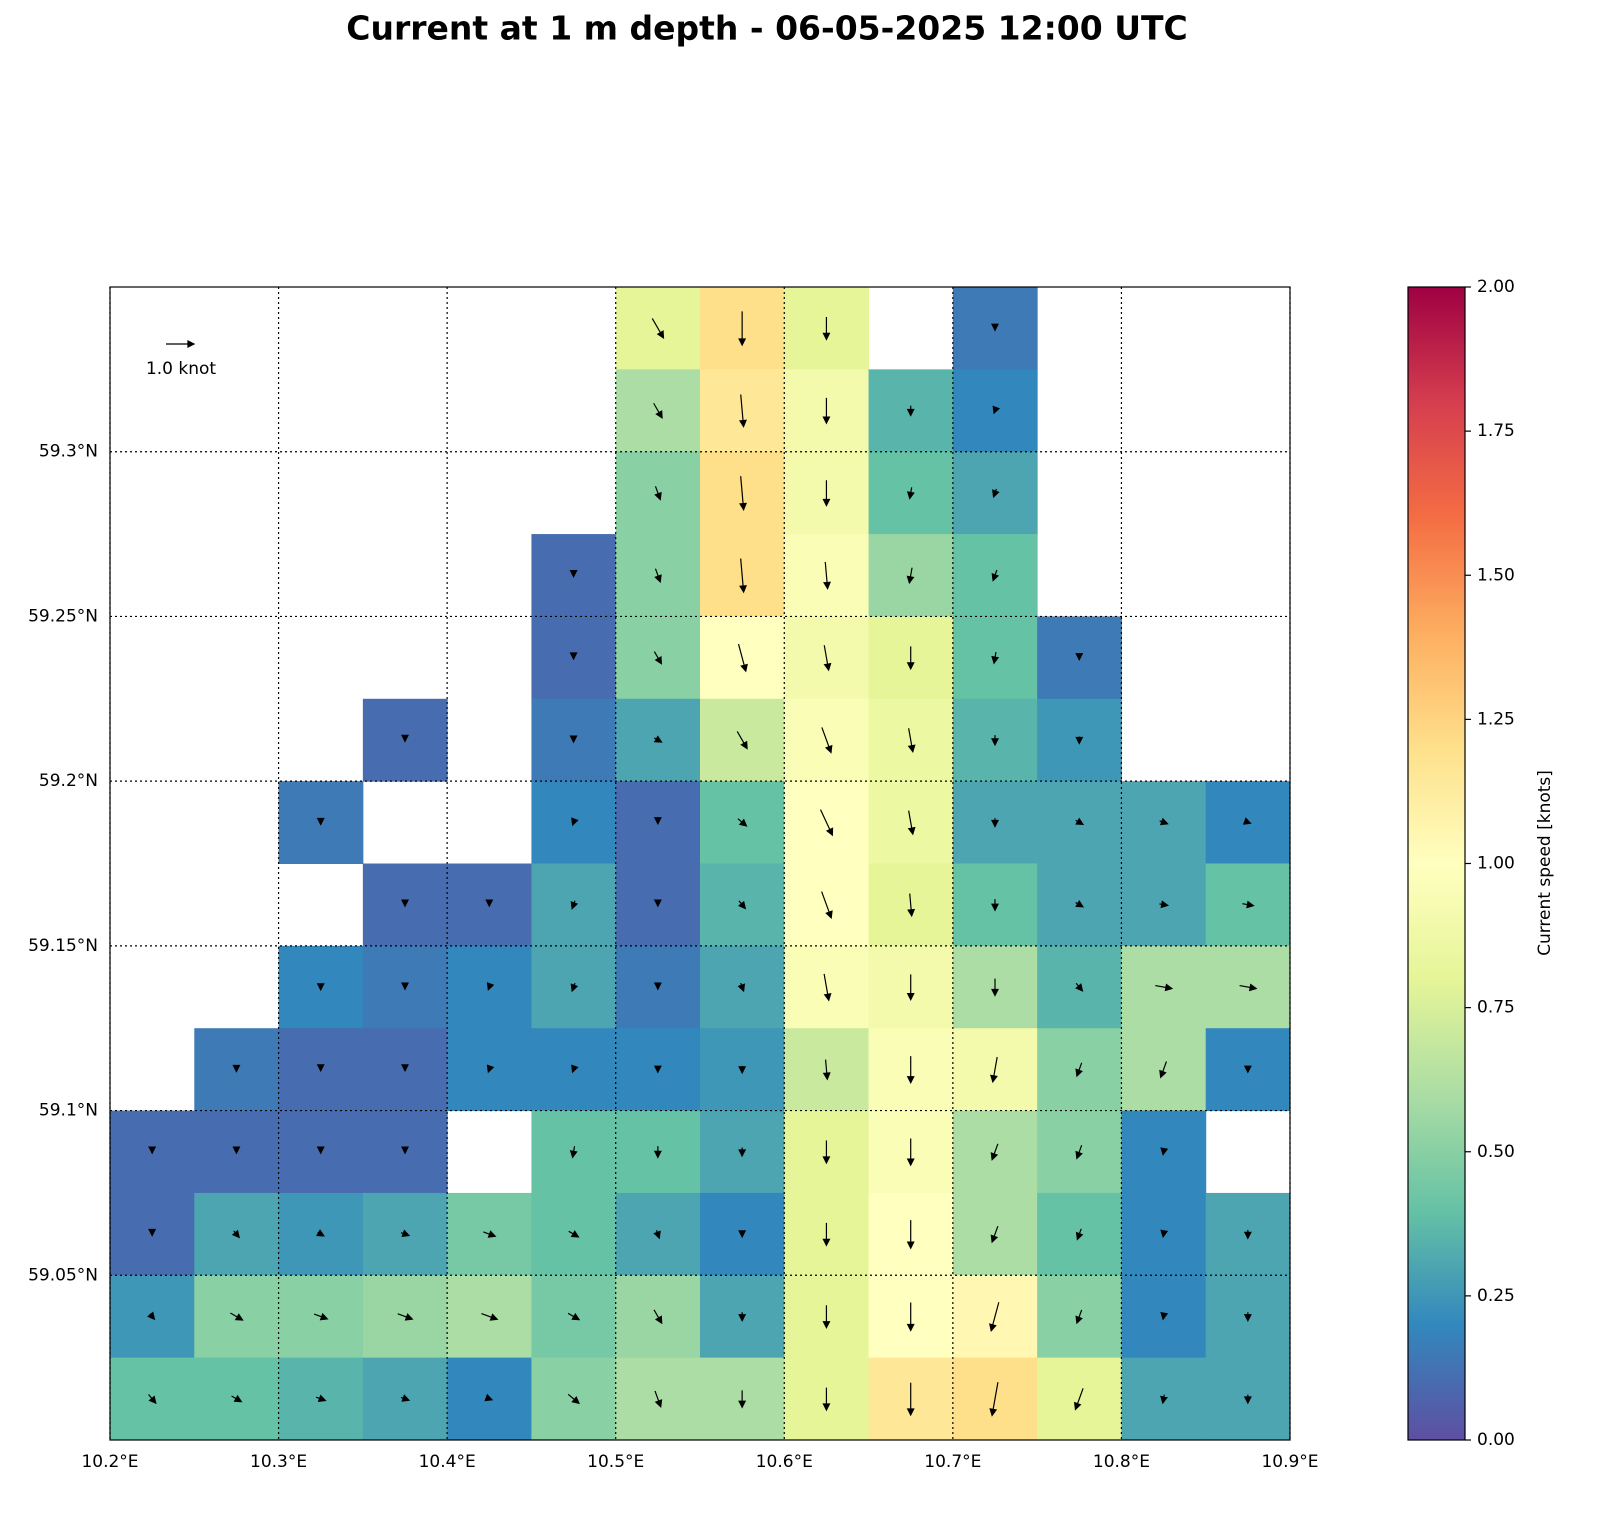 This screenshot has width=1611, height=1526. What do you see at coordinates (1545, 863) in the screenshot?
I see `colorbar-label: Current speed [knots]` at bounding box center [1545, 863].